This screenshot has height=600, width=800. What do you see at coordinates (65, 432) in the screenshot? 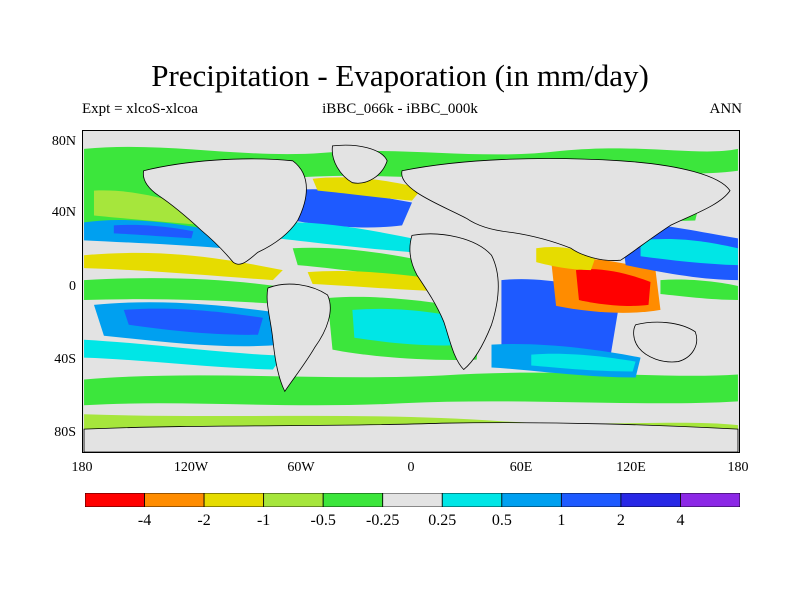
I see `lat-label: 80S` at bounding box center [65, 432].